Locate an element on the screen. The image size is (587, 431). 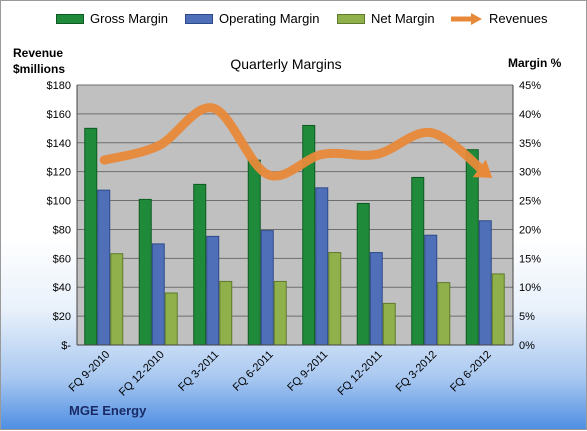
legend-item-gross: Gross Margin is located at coordinates (112, 18).